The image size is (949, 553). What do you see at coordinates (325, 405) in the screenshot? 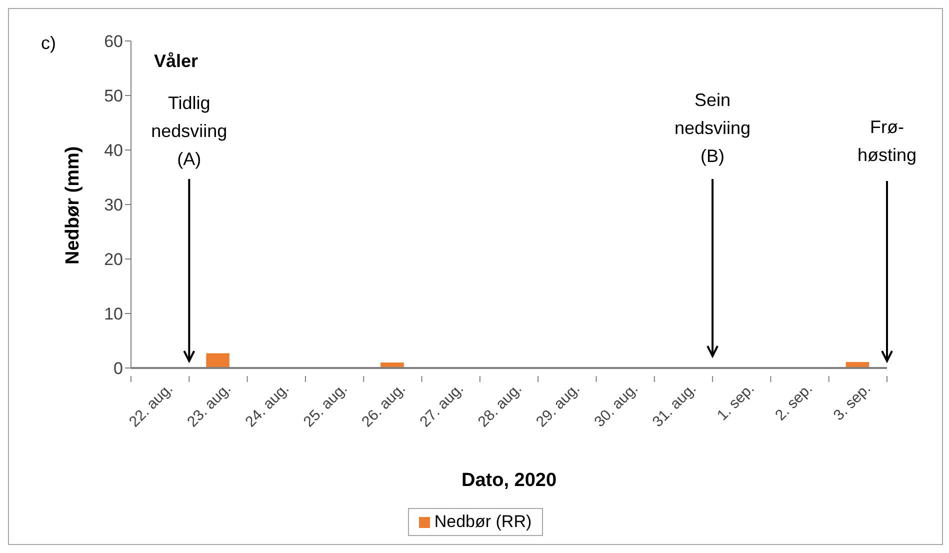
I see `x-tick-label: 25. aug.` at bounding box center [325, 405].